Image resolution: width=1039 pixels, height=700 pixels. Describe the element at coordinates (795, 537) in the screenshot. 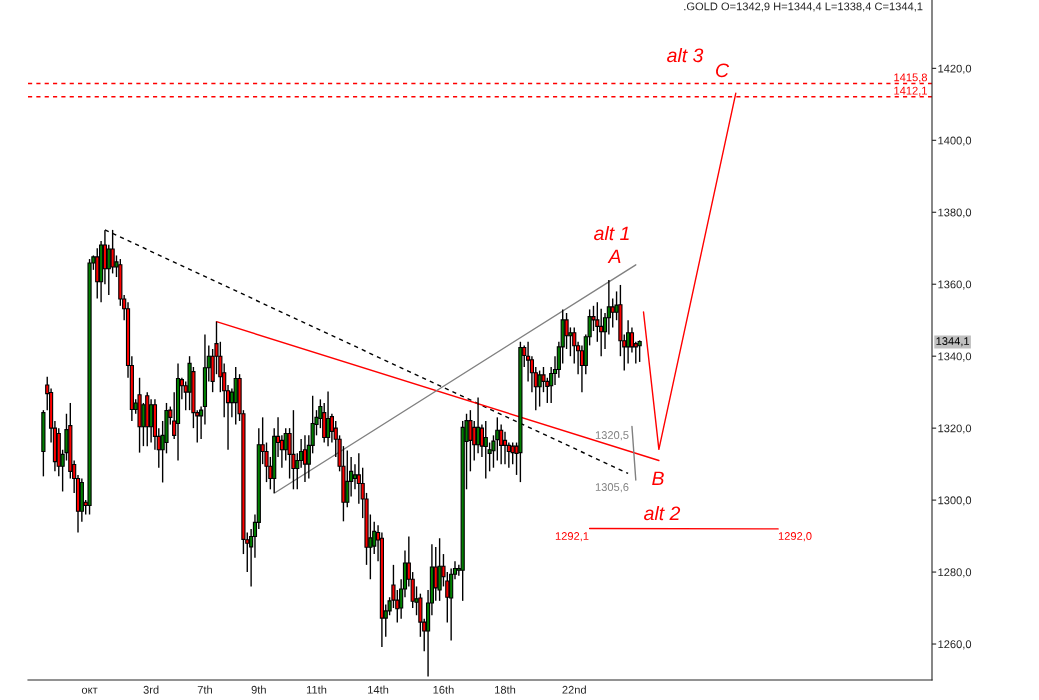

I see `annotation: 1292,0` at that location.